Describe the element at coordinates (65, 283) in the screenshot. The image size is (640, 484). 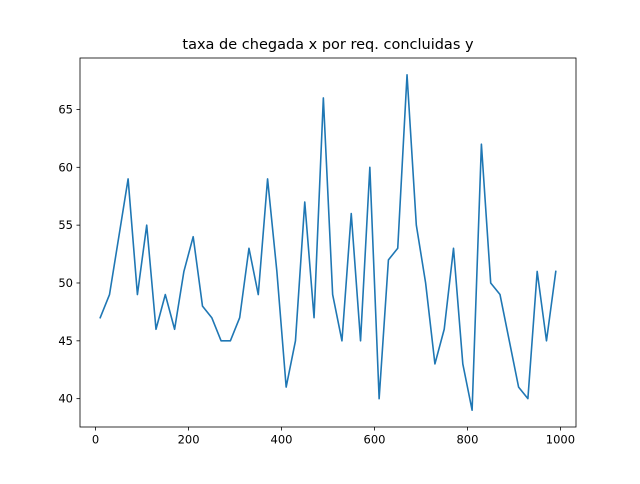
I see `y-tick-label: 50` at that location.